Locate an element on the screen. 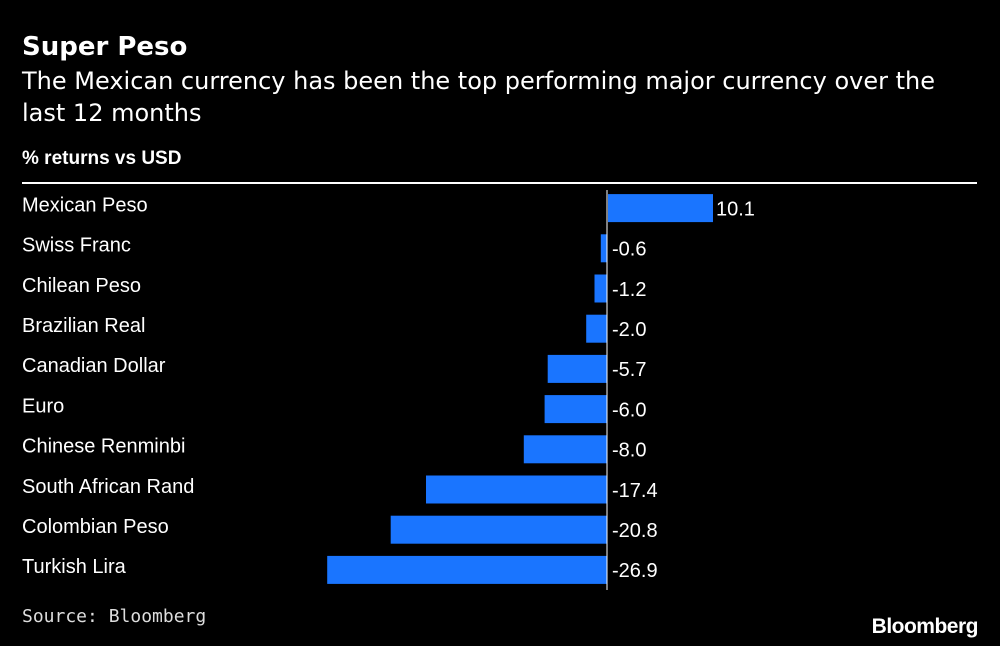 This screenshot has width=1000, height=646. bar-swiss-franc is located at coordinates (603, 248).